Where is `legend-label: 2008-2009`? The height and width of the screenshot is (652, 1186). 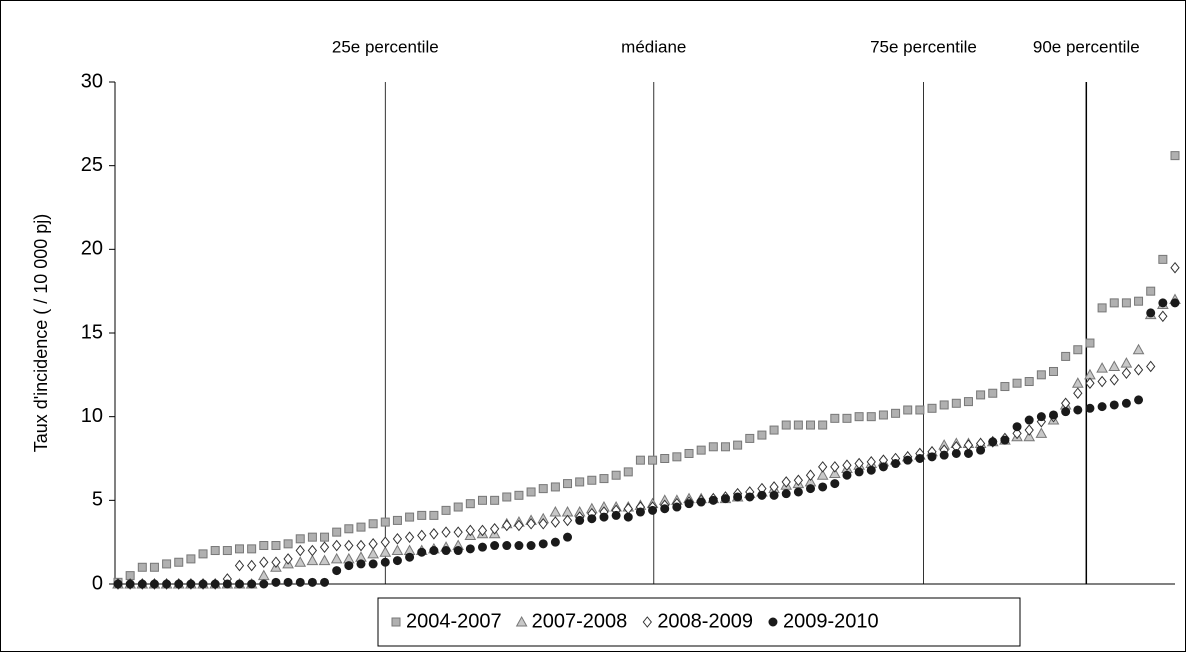
legend-label: 2008-2009 is located at coordinates (705, 621).